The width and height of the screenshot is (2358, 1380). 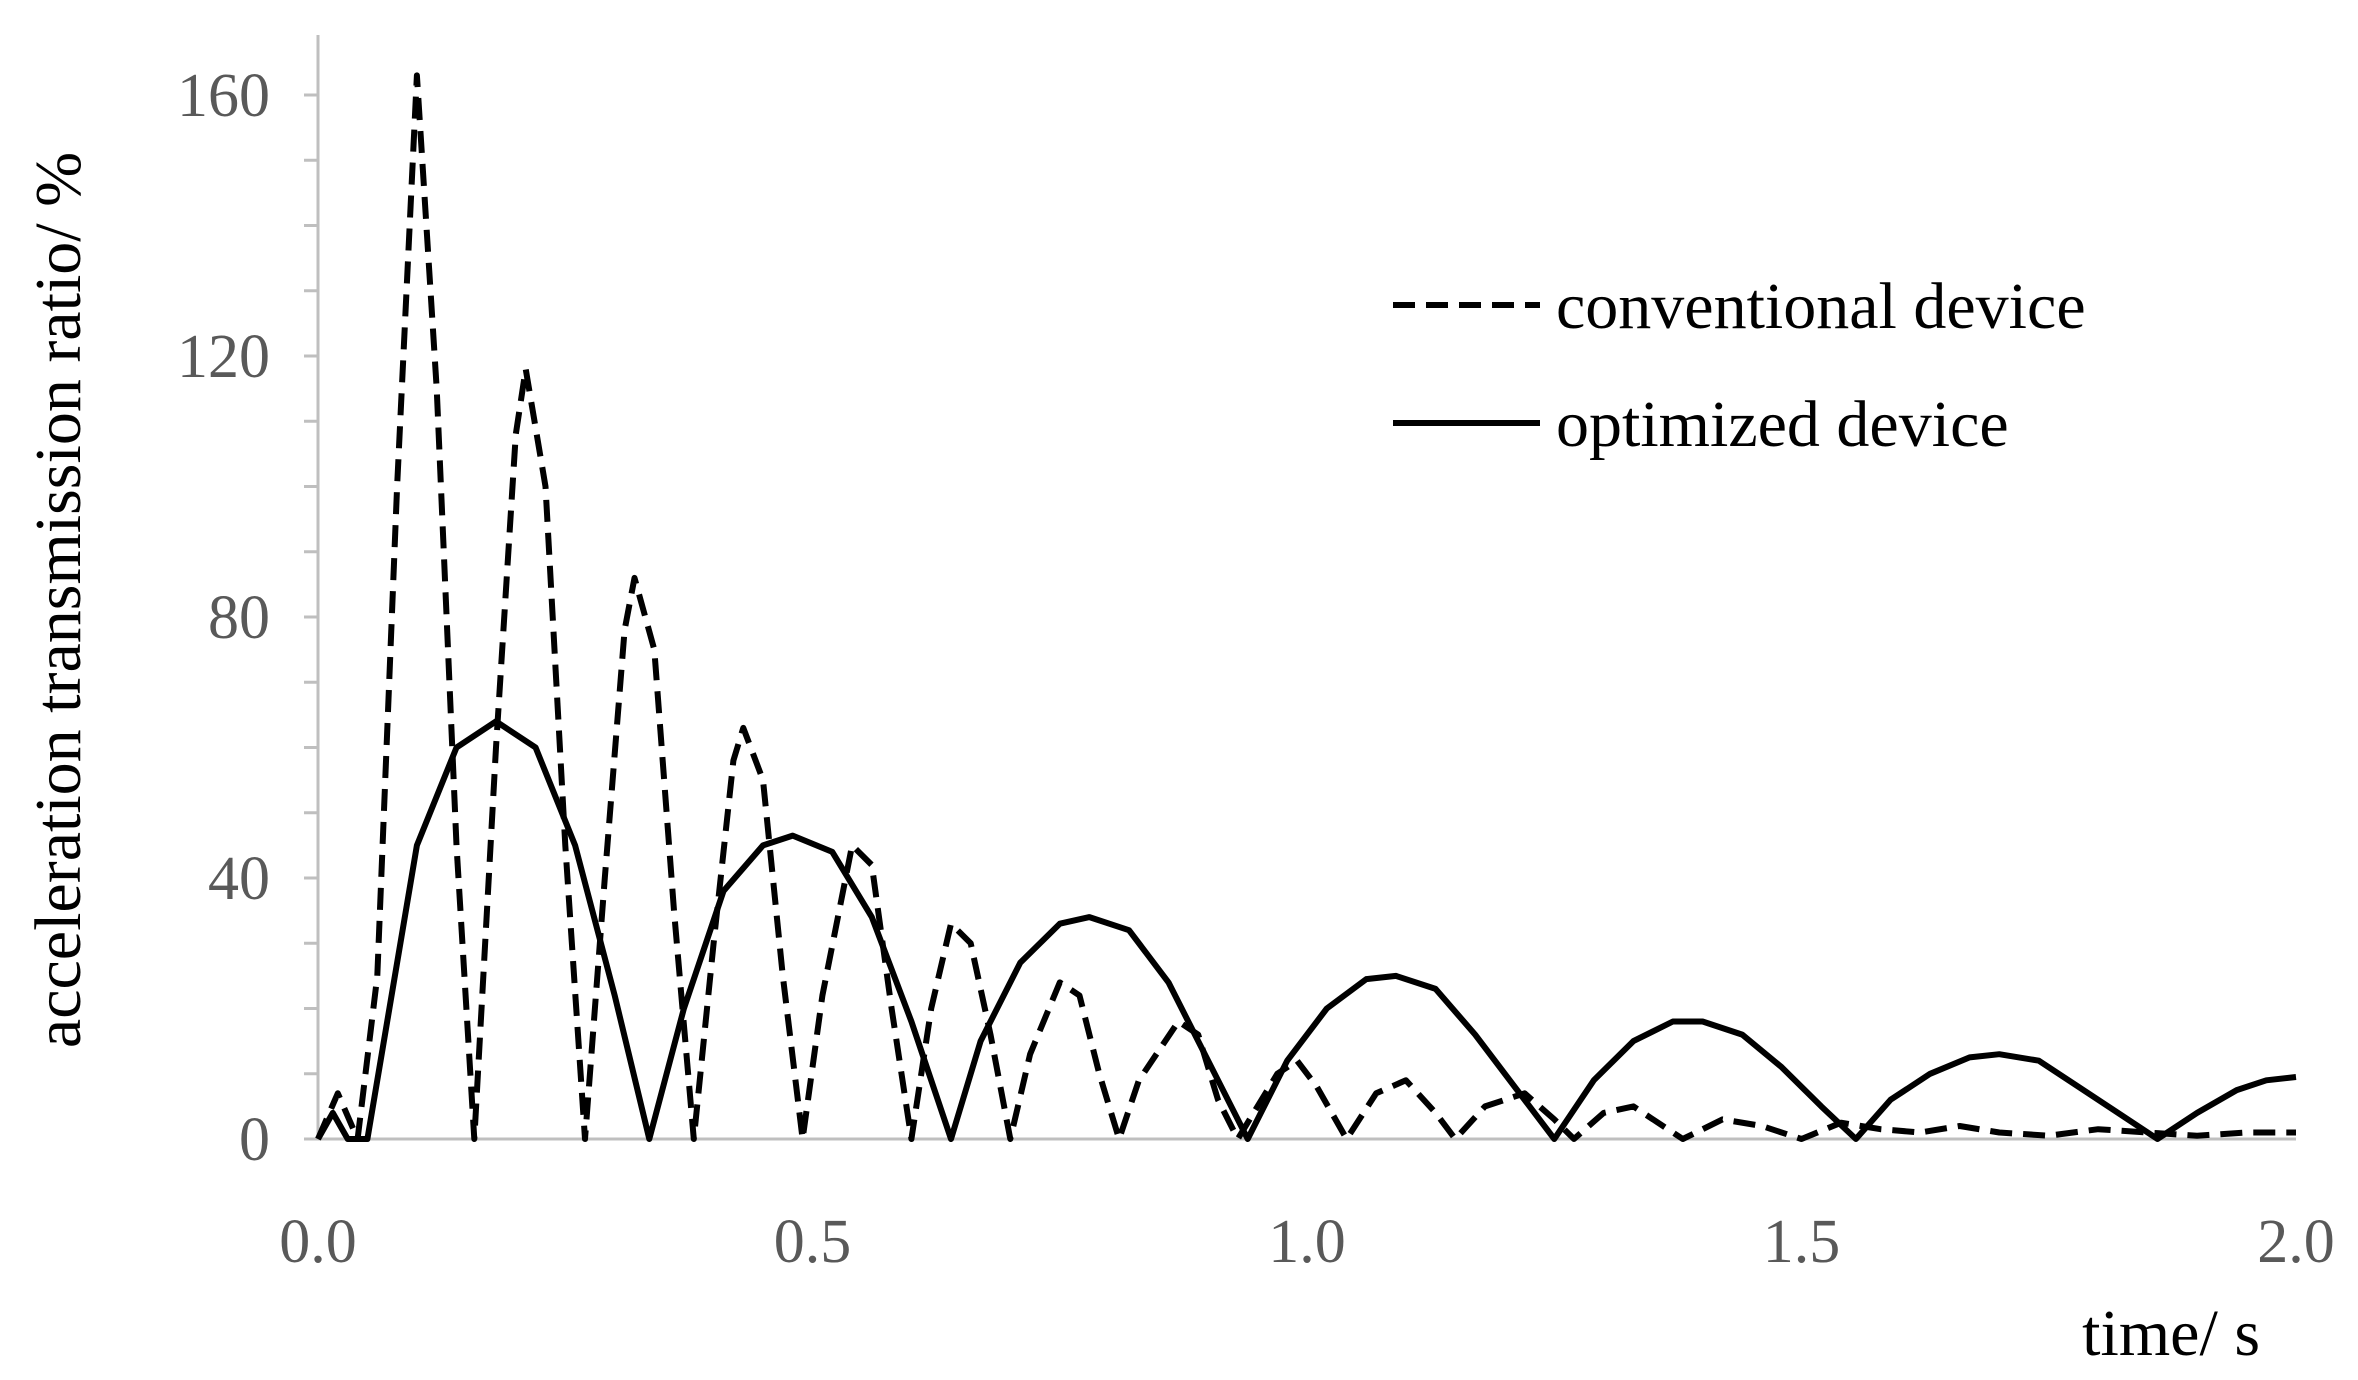 I want to click on y-tick-label: 40, so click(x=239, y=879).